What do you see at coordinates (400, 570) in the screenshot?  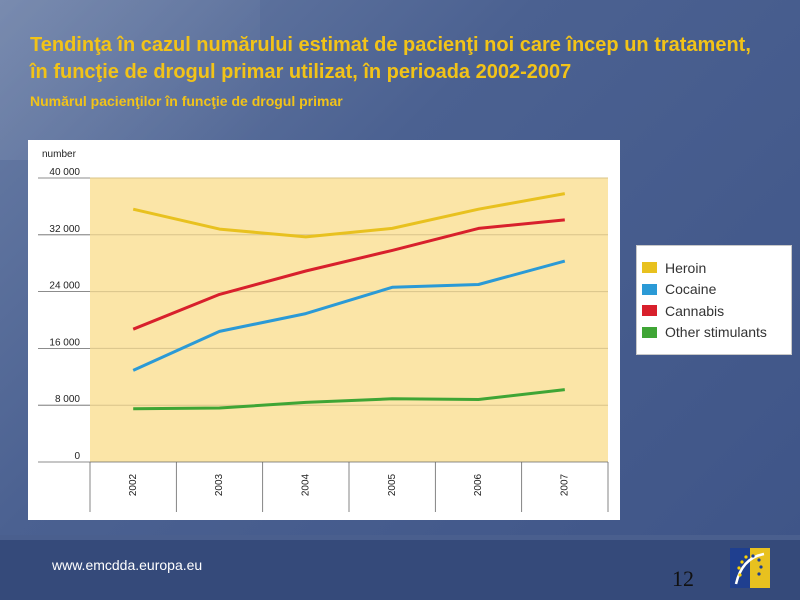 I see `footer-bar` at bounding box center [400, 570].